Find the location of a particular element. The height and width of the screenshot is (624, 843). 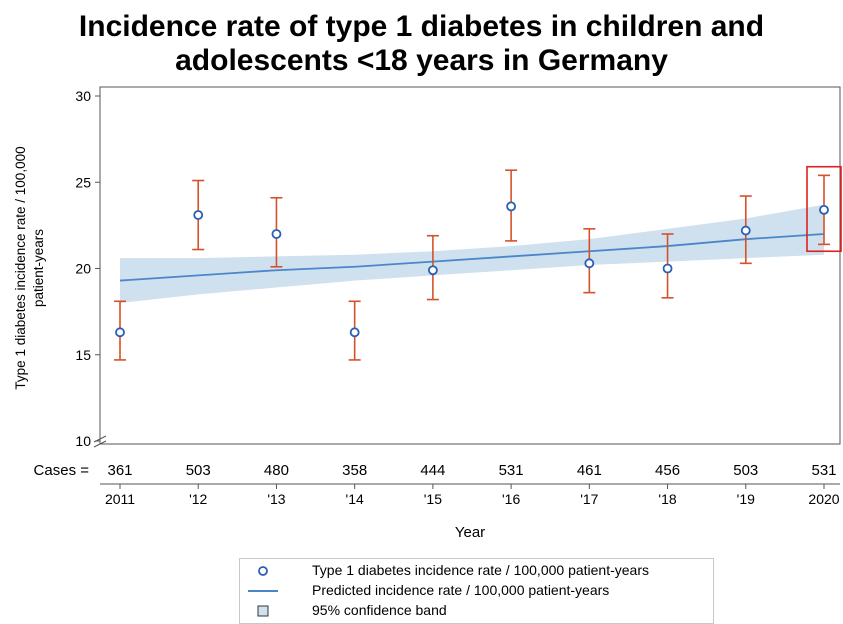

cases-value: 444 is located at coordinates (432, 470).